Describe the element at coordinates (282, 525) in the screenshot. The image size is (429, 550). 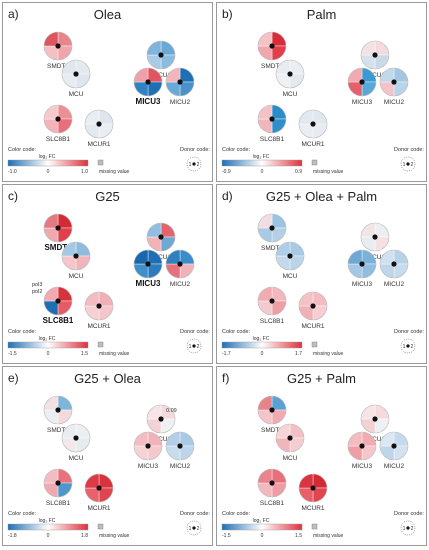
I see `legend: Color code:log₂ FC -1.5 0 1.5 missing value` at that location.